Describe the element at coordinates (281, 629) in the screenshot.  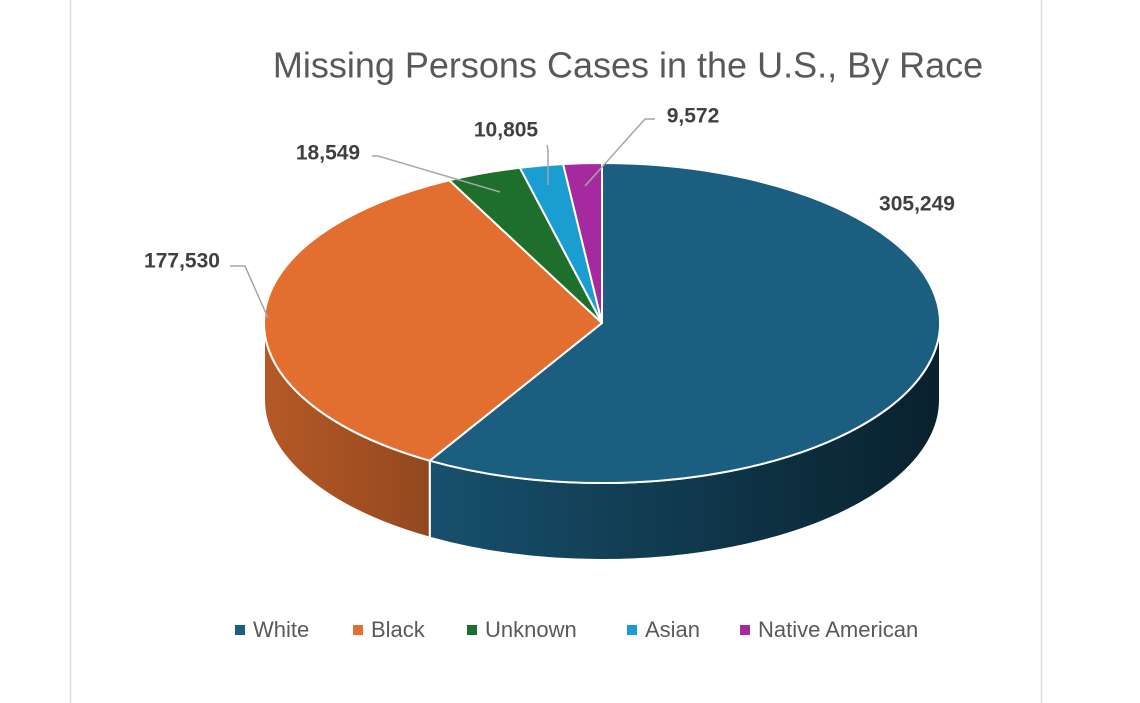
I see `legend-label: White` at that location.